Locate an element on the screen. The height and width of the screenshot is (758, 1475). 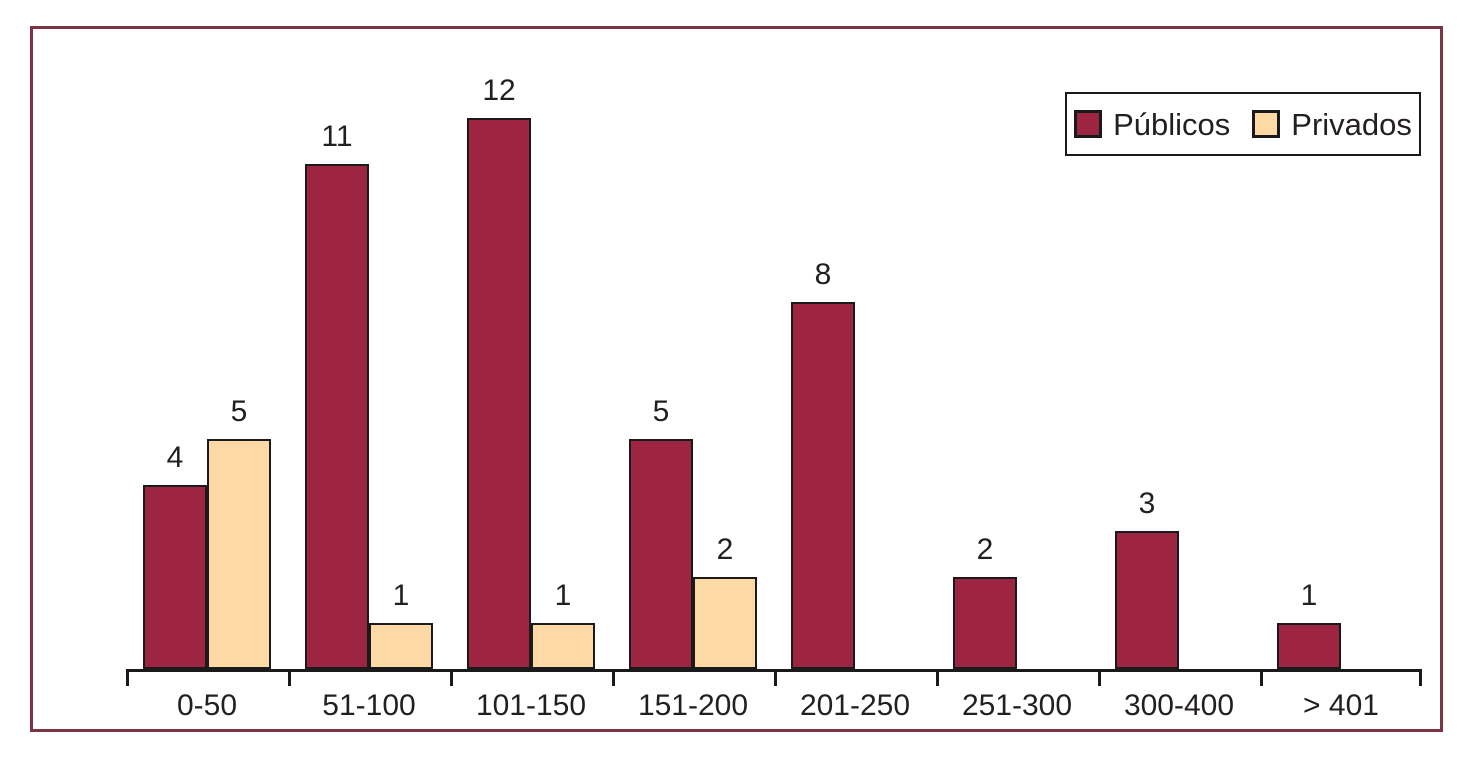
bar-públicos-101-150 is located at coordinates (499, 393).